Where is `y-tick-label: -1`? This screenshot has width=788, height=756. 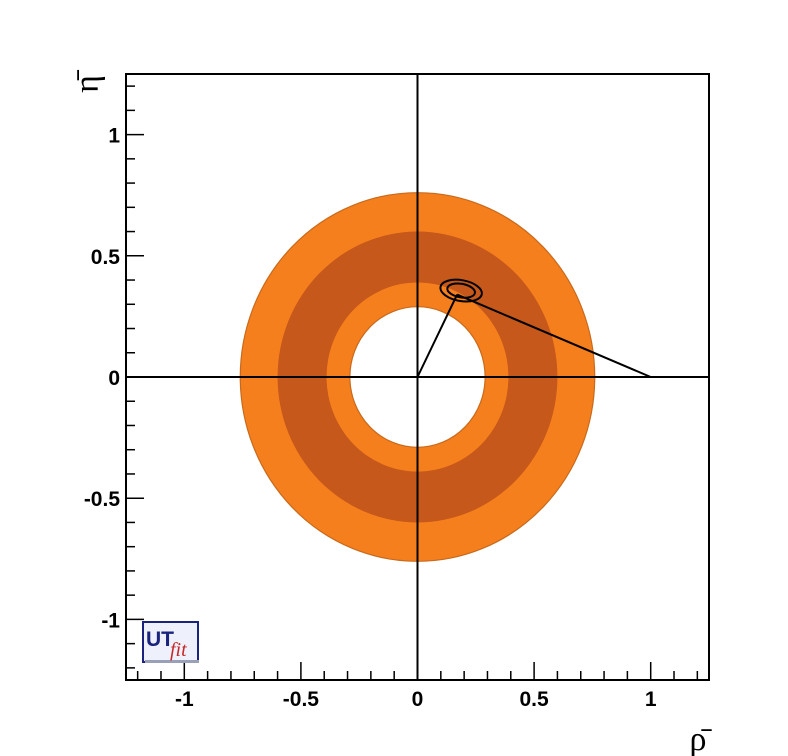
y-tick-label: -1 is located at coordinates (110, 620).